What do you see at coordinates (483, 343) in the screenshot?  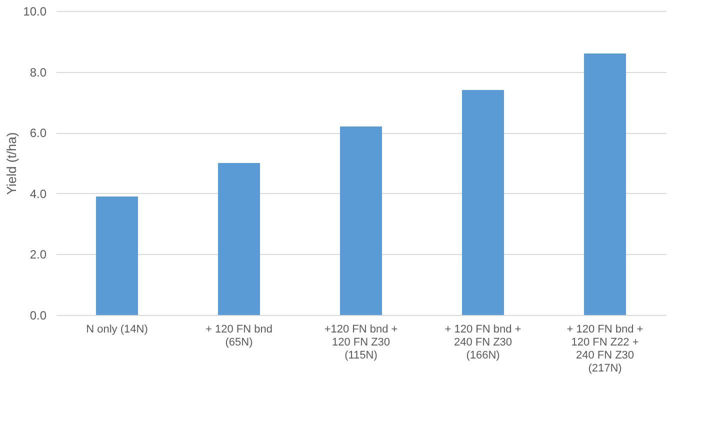 I see `x-tick-label: + 120 FN bnd + 240 FN Z30 (166N)` at bounding box center [483, 343].